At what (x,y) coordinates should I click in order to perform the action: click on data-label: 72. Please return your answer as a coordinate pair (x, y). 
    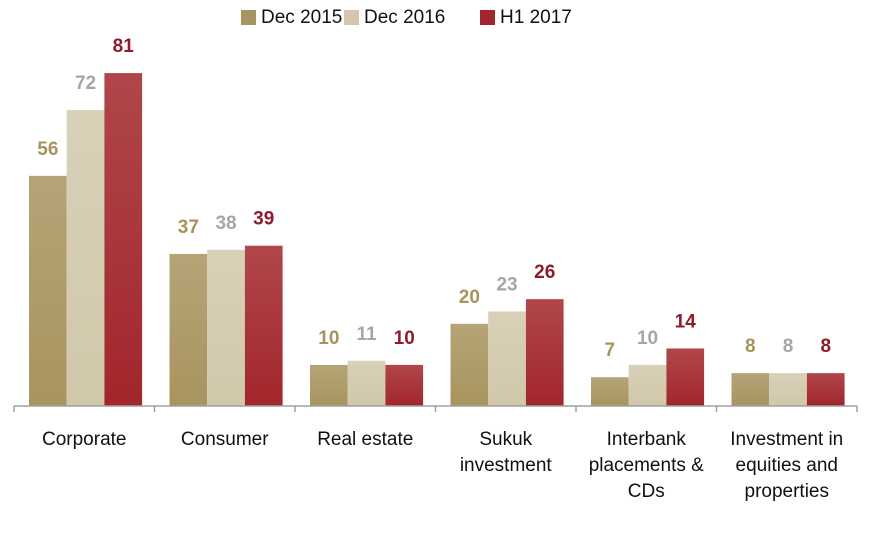
    Looking at the image, I should click on (85, 83).